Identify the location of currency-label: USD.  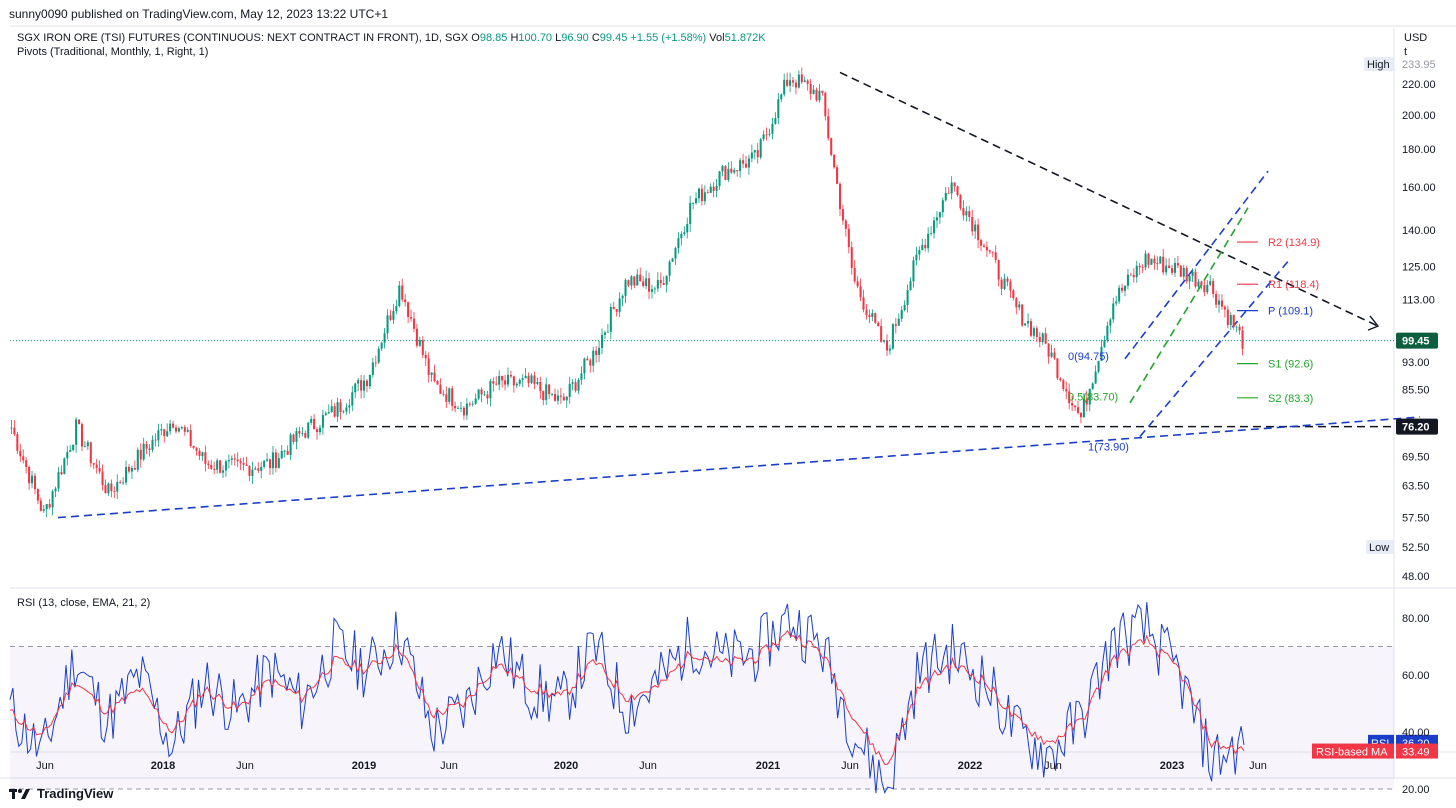
(1416, 38).